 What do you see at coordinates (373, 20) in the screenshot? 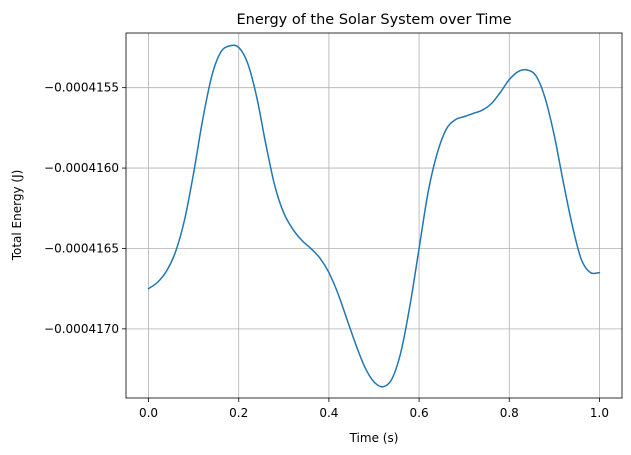
I see `chart-title: Energy of the Solar System over Time` at bounding box center [373, 20].